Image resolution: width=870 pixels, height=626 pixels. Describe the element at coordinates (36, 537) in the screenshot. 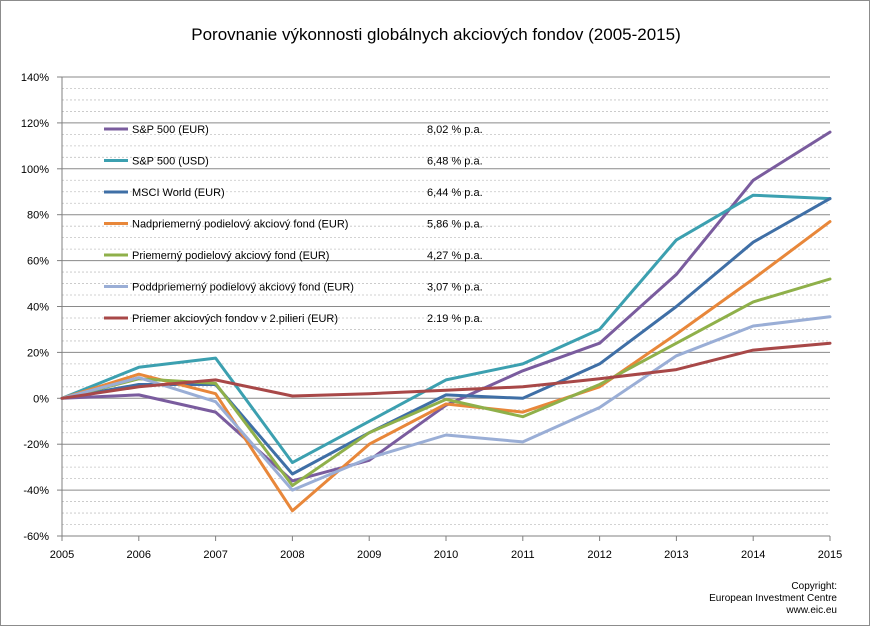

I see `y-tick-label: -60%` at that location.